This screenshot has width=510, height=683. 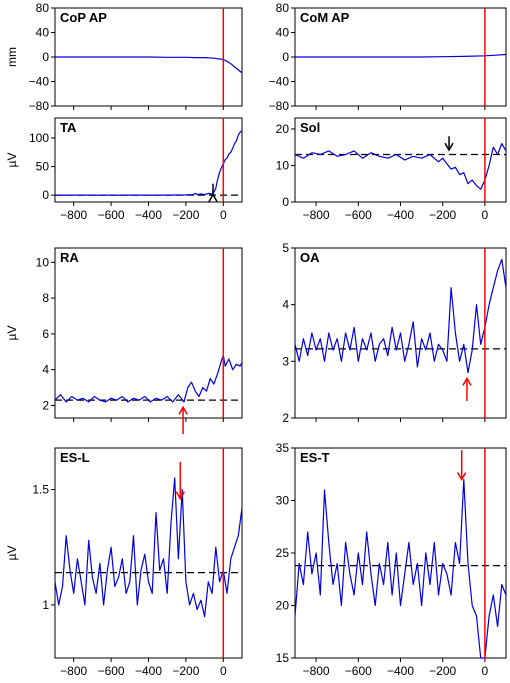 I want to click on y-tick-label: 25, so click(x=283, y=553).